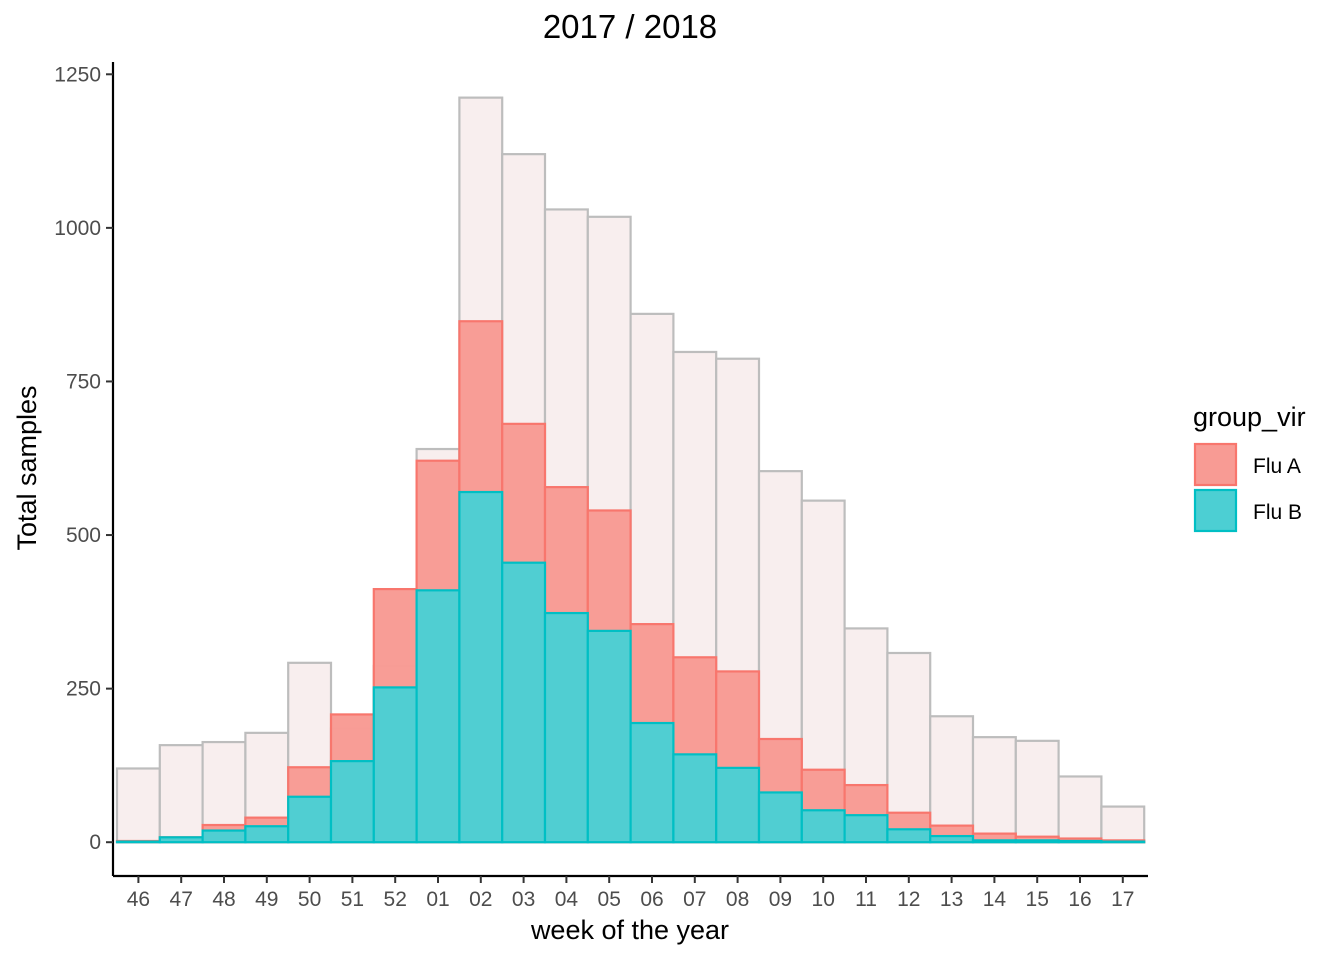 The image size is (1344, 960). Describe the element at coordinates (694, 899) in the screenshot. I see `x-tick-label-07: 07` at that location.